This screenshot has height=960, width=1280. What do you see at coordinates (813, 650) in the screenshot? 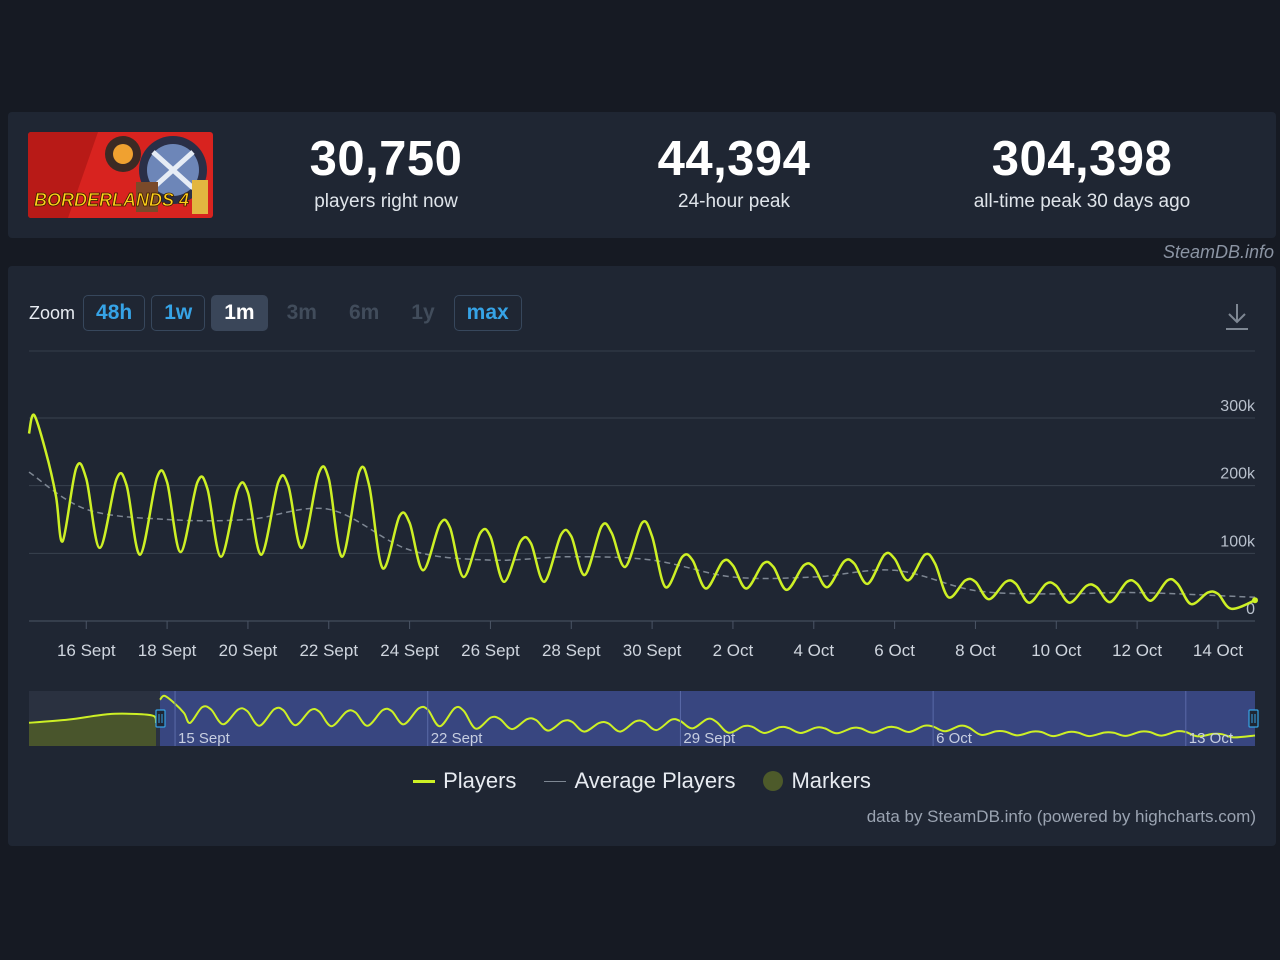
I see `x-tick-label: 4 Oct` at bounding box center [813, 650].